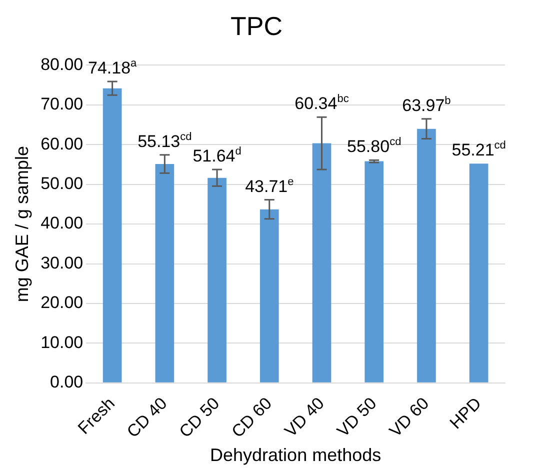 This screenshot has height=475, width=533. Describe the element at coordinates (22, 224) in the screenshot. I see `y-axis-title: mg GAE / g sample` at that location.